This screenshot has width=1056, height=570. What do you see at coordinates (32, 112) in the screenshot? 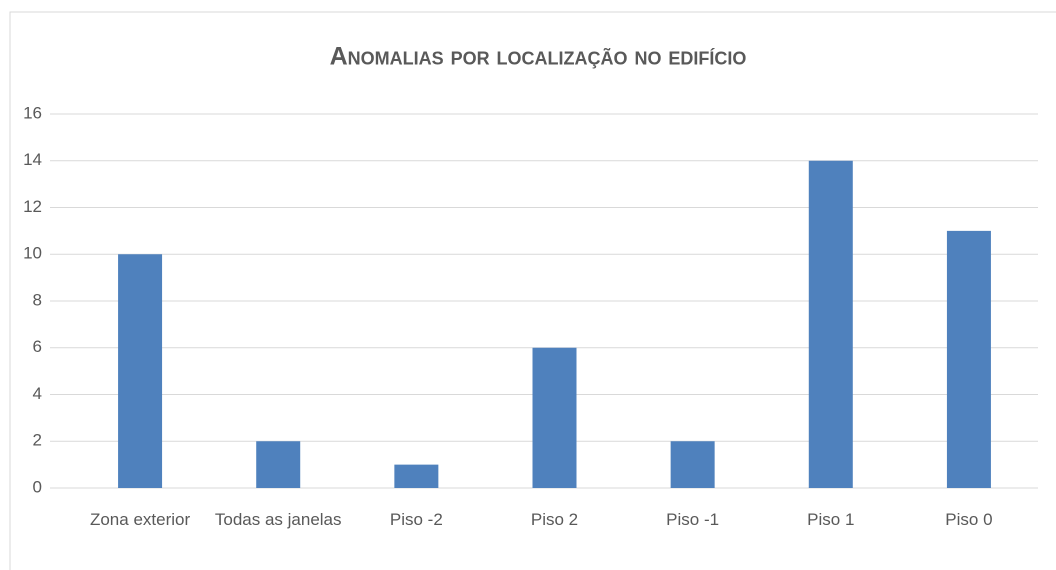
I see `y-tick-label: 16` at bounding box center [32, 112].